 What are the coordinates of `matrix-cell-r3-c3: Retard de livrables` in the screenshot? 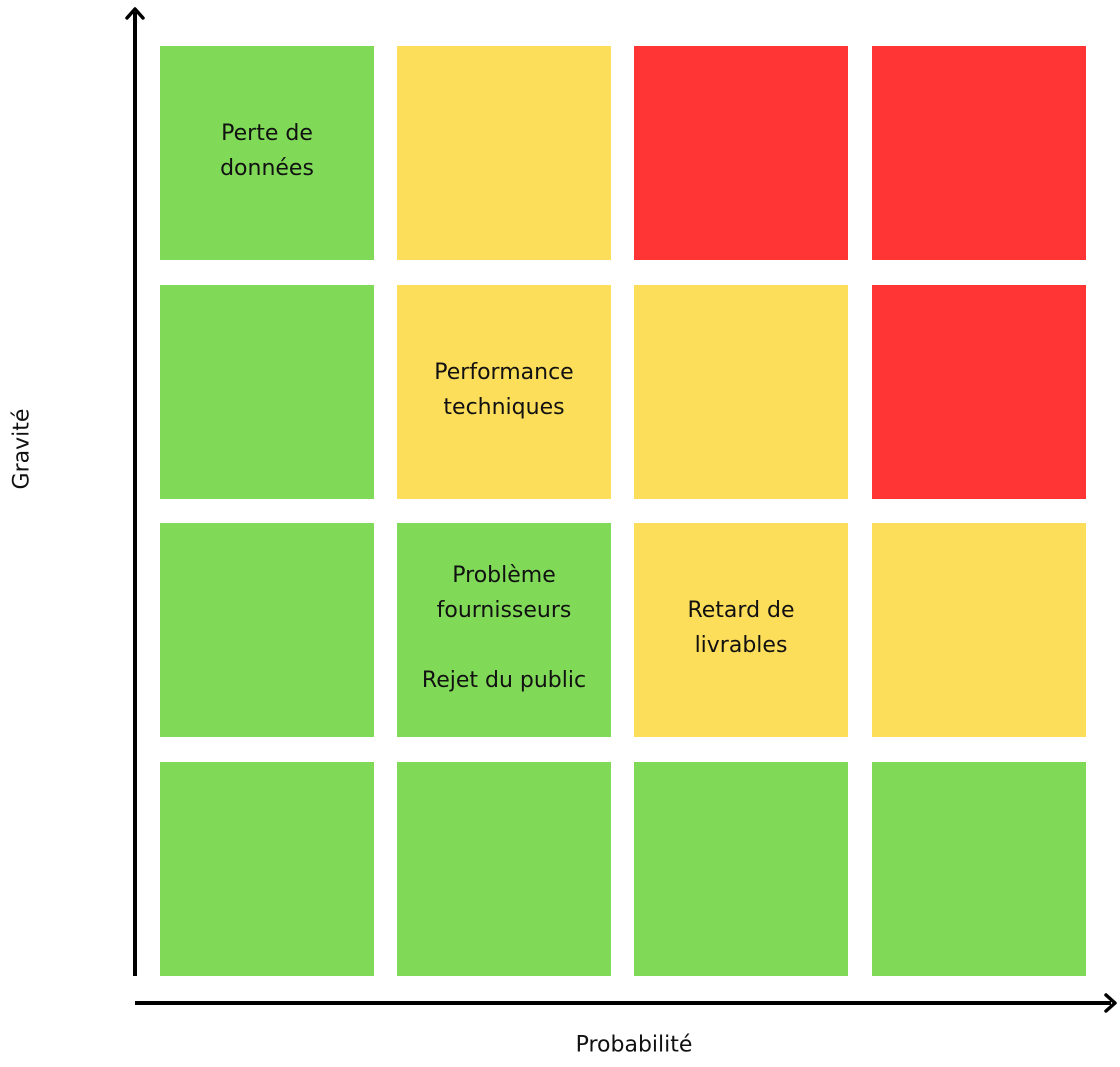 It's located at (741, 630).